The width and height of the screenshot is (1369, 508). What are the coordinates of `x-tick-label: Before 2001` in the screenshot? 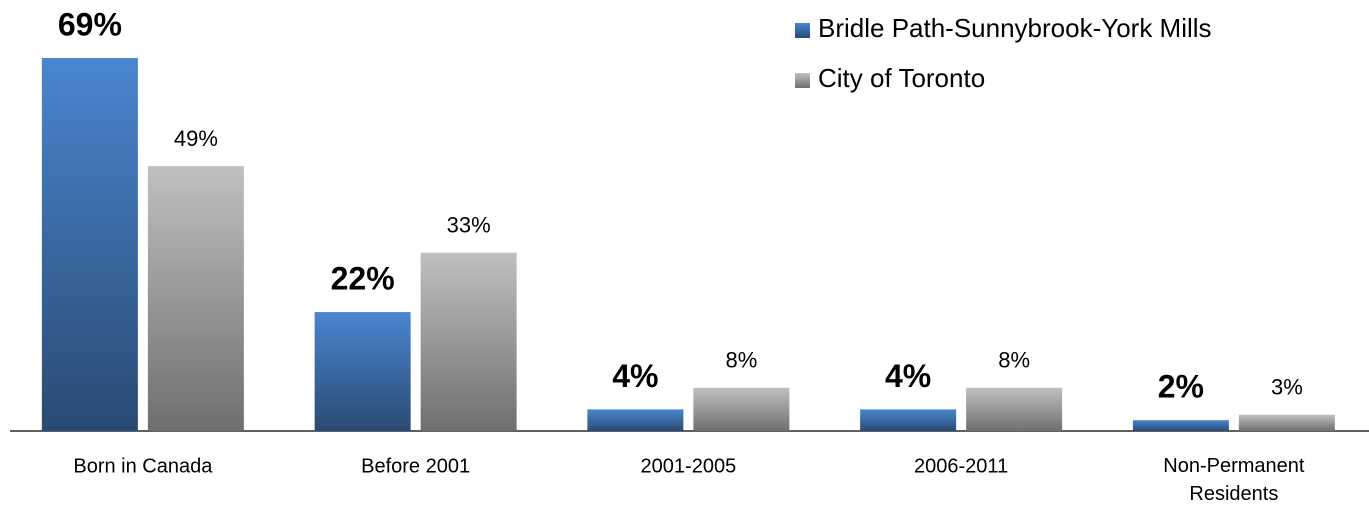 It's located at (415, 466).